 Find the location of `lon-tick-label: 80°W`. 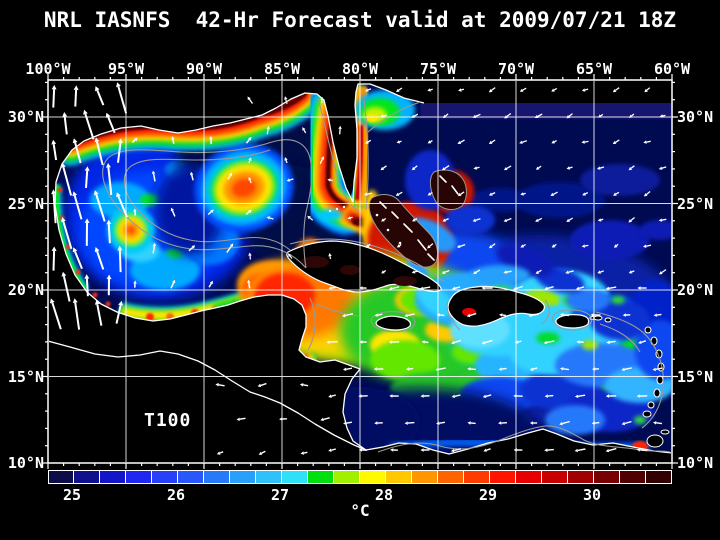

lon-tick-label: 80°W is located at coordinates (360, 69).